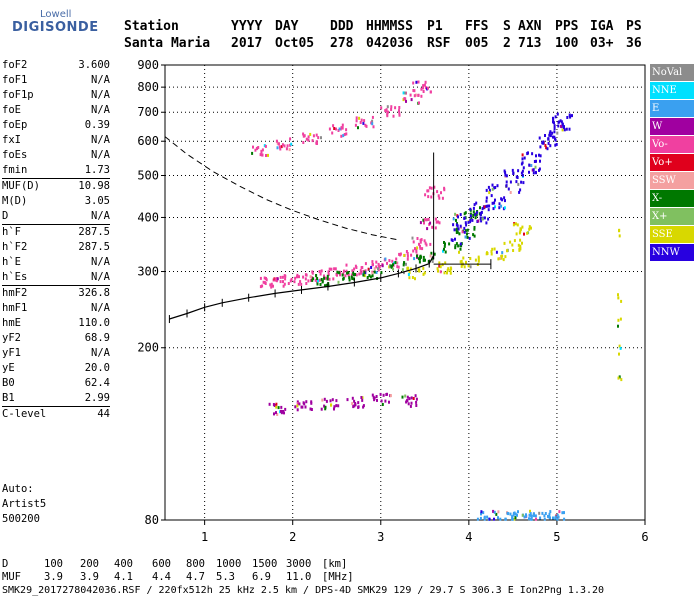  What do you see at coordinates (56, 80) in the screenshot?
I see `param-row: foF1 N/A` at bounding box center [56, 80].